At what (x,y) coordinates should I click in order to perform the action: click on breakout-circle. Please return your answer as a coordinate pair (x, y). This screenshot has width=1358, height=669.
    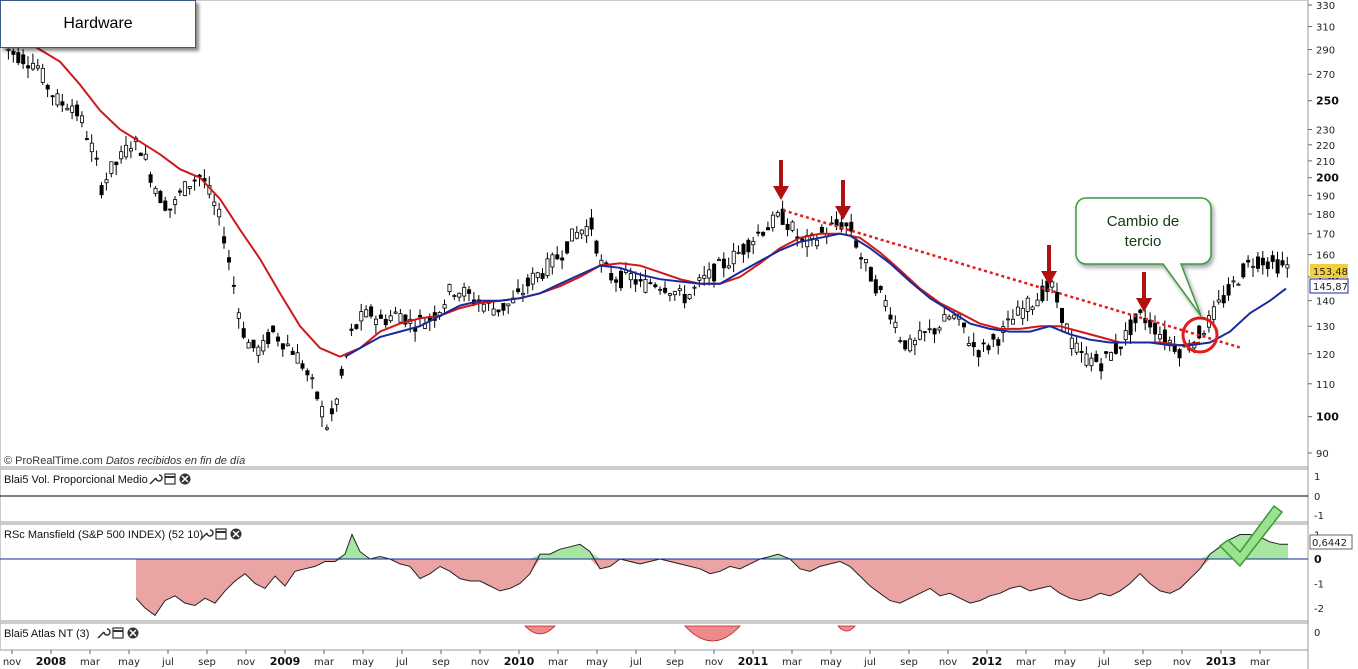
    Looking at the image, I should click on (1200, 335).